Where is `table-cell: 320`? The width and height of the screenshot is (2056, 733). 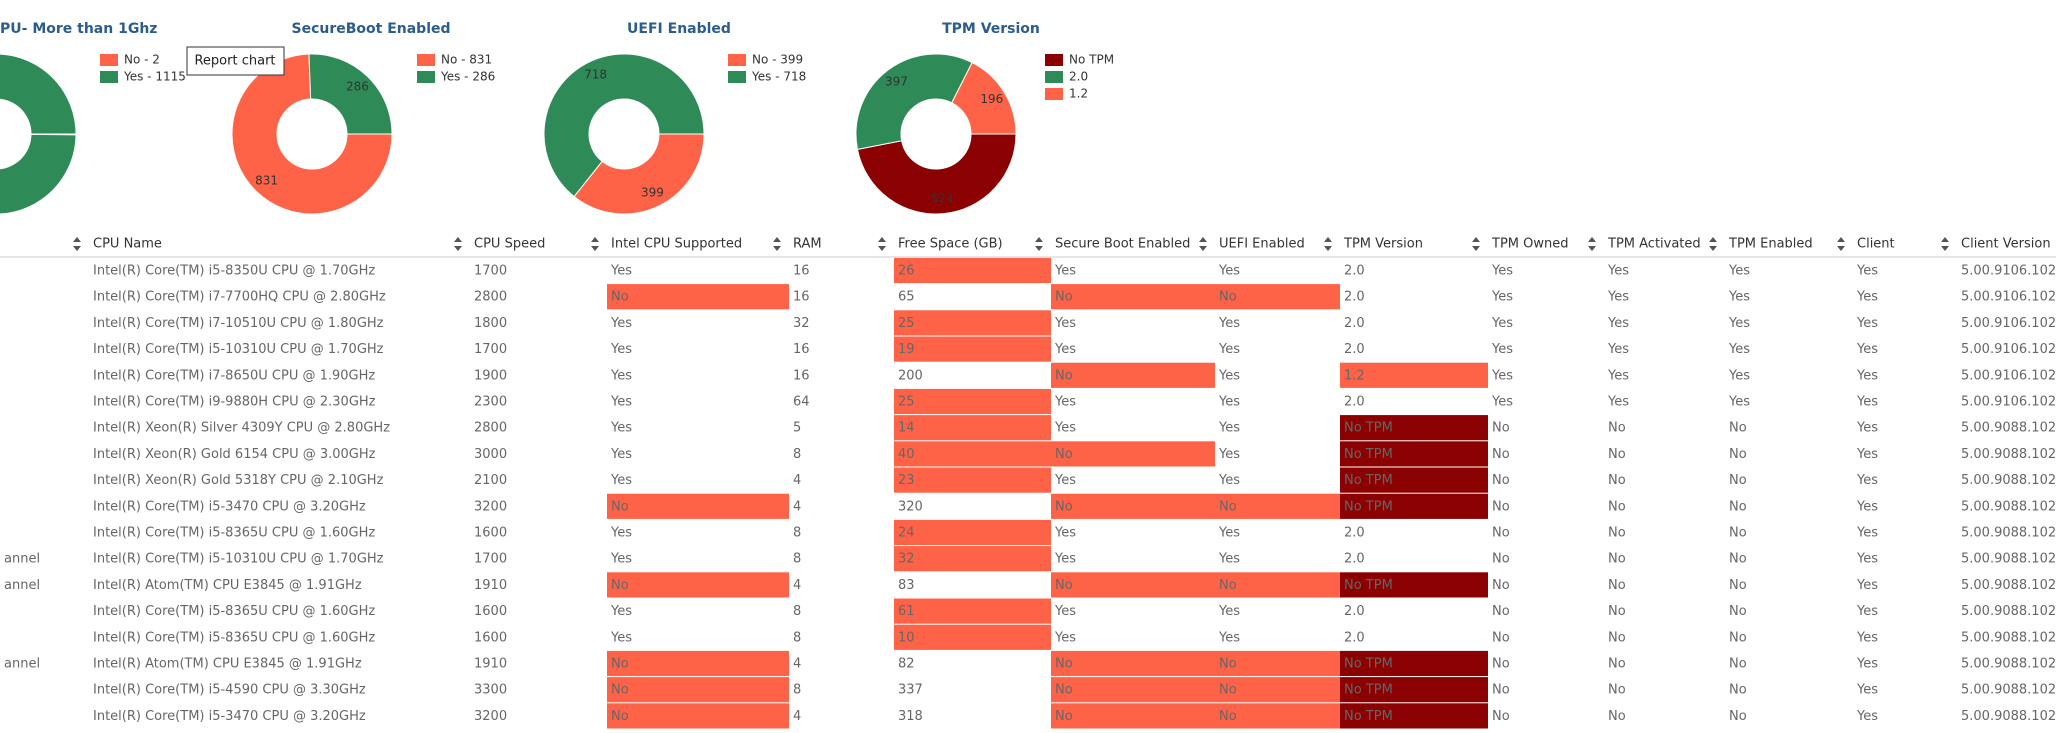
table-cell: 320 is located at coordinates (910, 506).